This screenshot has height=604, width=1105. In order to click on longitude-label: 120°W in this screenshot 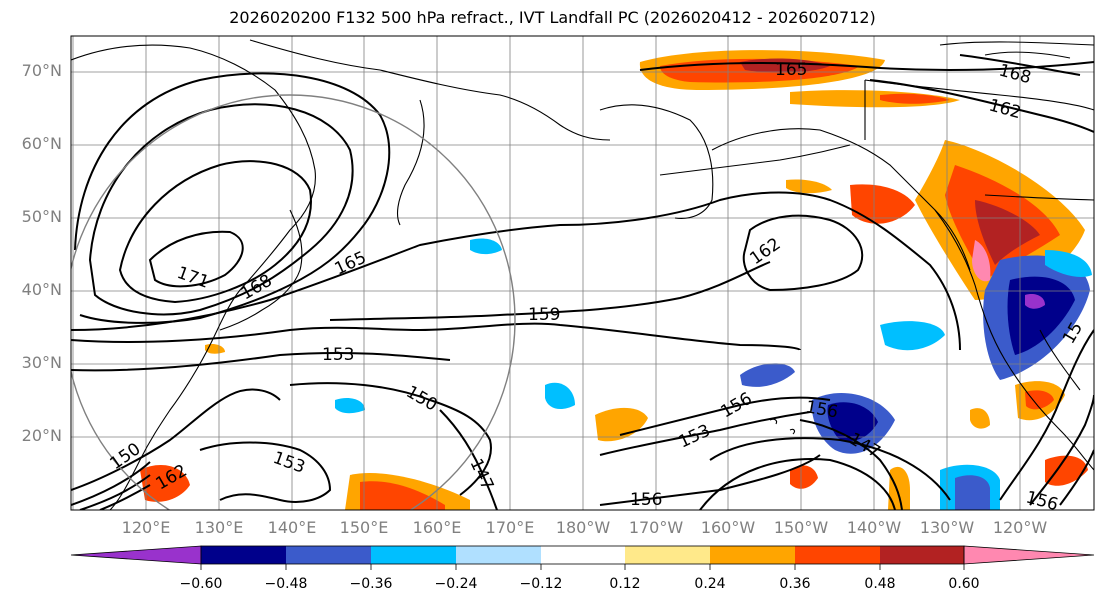, I will do `click(1020, 527)`.